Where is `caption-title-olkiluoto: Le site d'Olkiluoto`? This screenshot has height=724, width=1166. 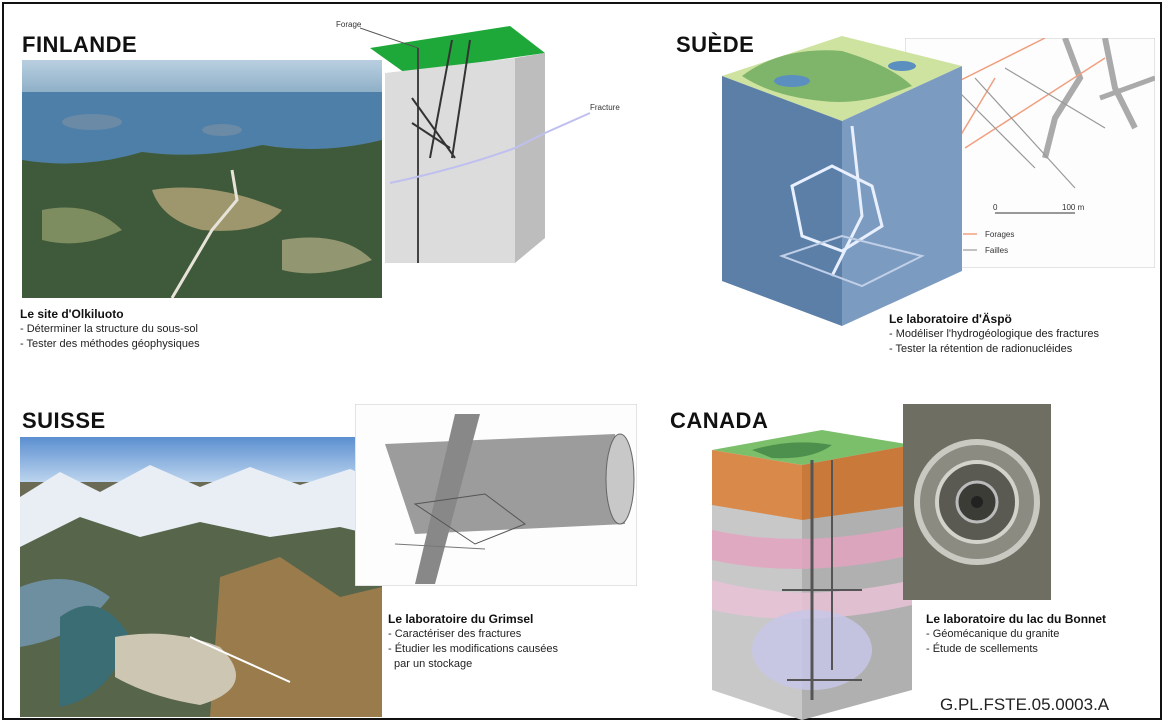 caption-title-olkiluoto: Le site d'Olkiluoto is located at coordinates (72, 314).